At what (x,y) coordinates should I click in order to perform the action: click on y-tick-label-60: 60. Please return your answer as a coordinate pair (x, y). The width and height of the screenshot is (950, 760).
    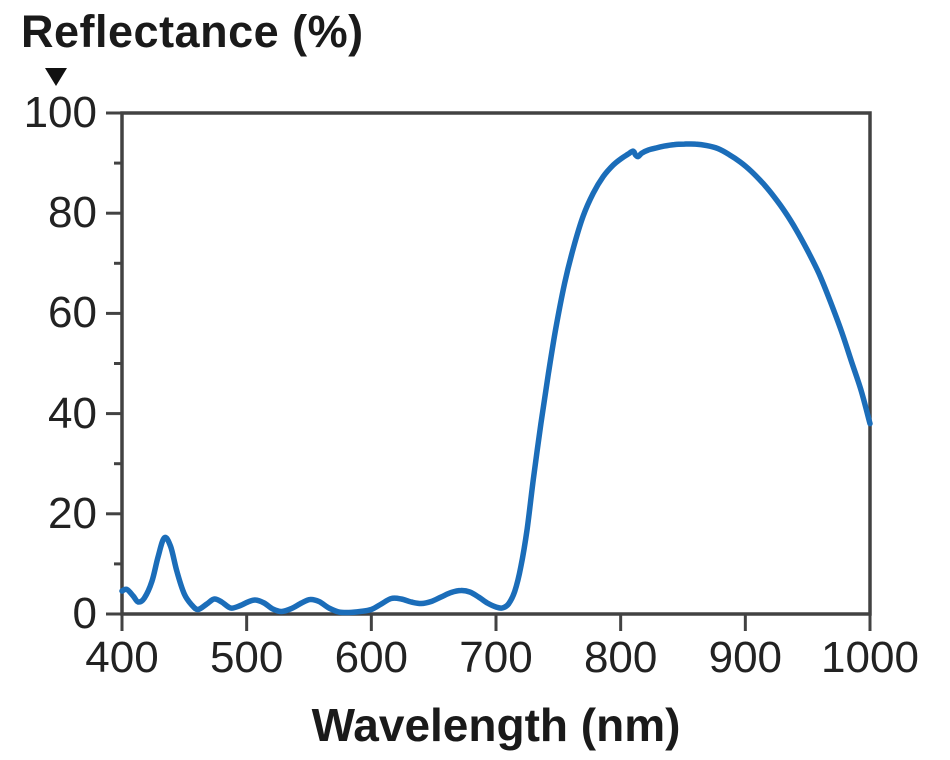
    Looking at the image, I should click on (72, 313).